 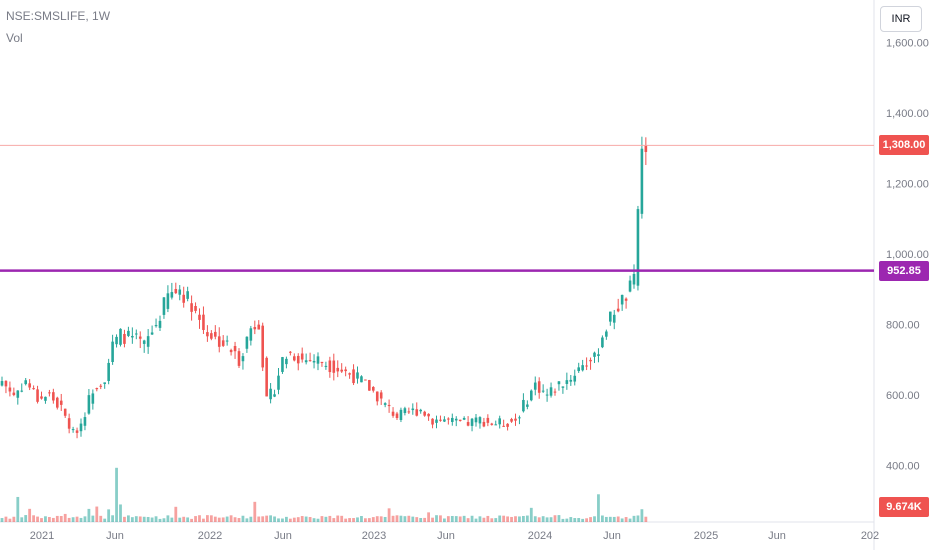 What do you see at coordinates (904, 145) in the screenshot?
I see `last-price-tag: 1,308.00` at bounding box center [904, 145].